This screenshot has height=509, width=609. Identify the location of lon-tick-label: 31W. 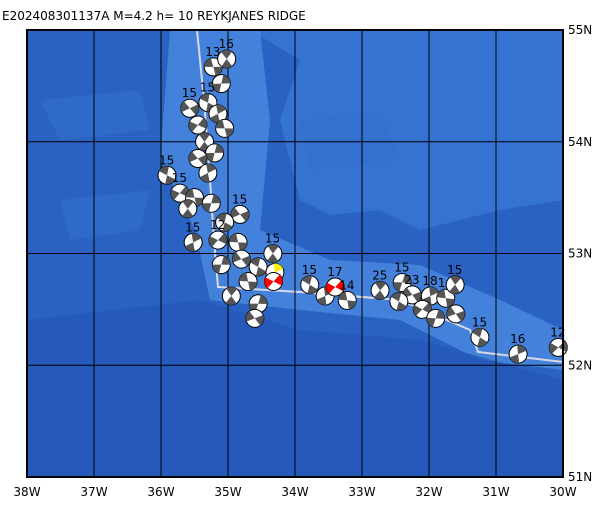
(495, 492).